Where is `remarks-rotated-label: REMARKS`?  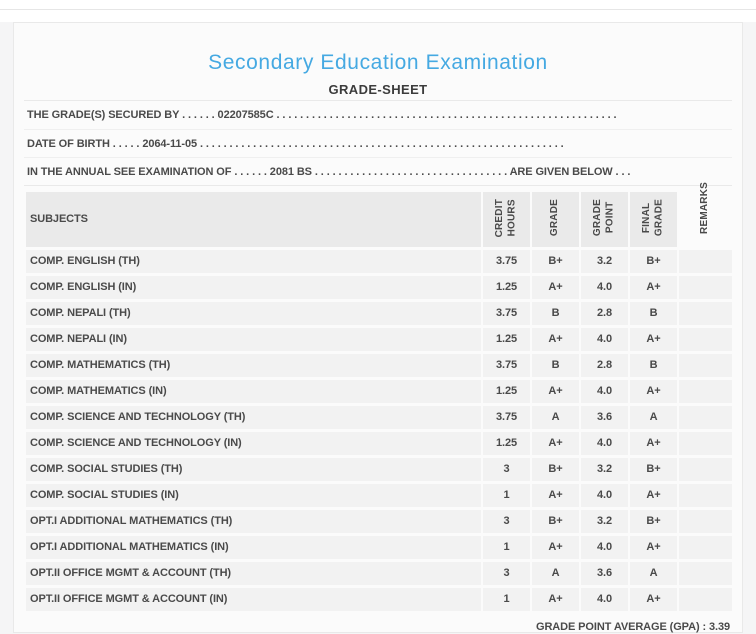 remarks-rotated-label: REMARKS is located at coordinates (705, 208).